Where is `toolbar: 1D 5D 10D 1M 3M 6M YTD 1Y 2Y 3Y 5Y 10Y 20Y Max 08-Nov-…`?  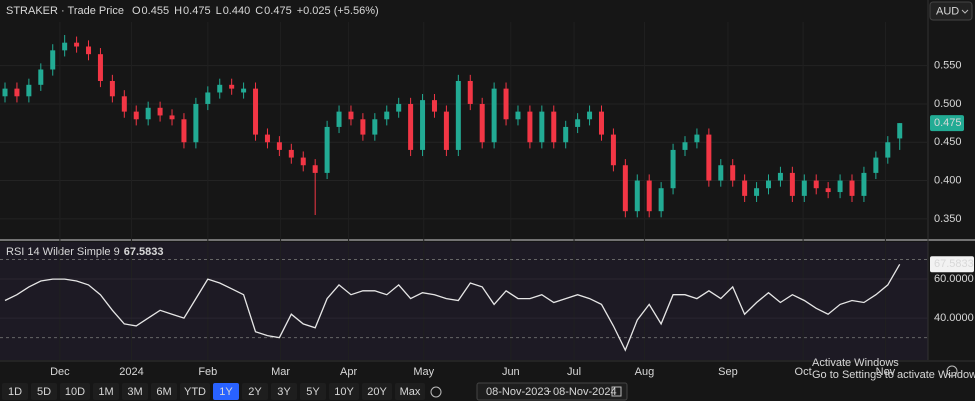 toolbar: 1D 5D 10D 1M 3M 6M YTD 1Y 2Y 3Y 5Y 10Y 20Y Max 08-Nov-… is located at coordinates (488, 379).